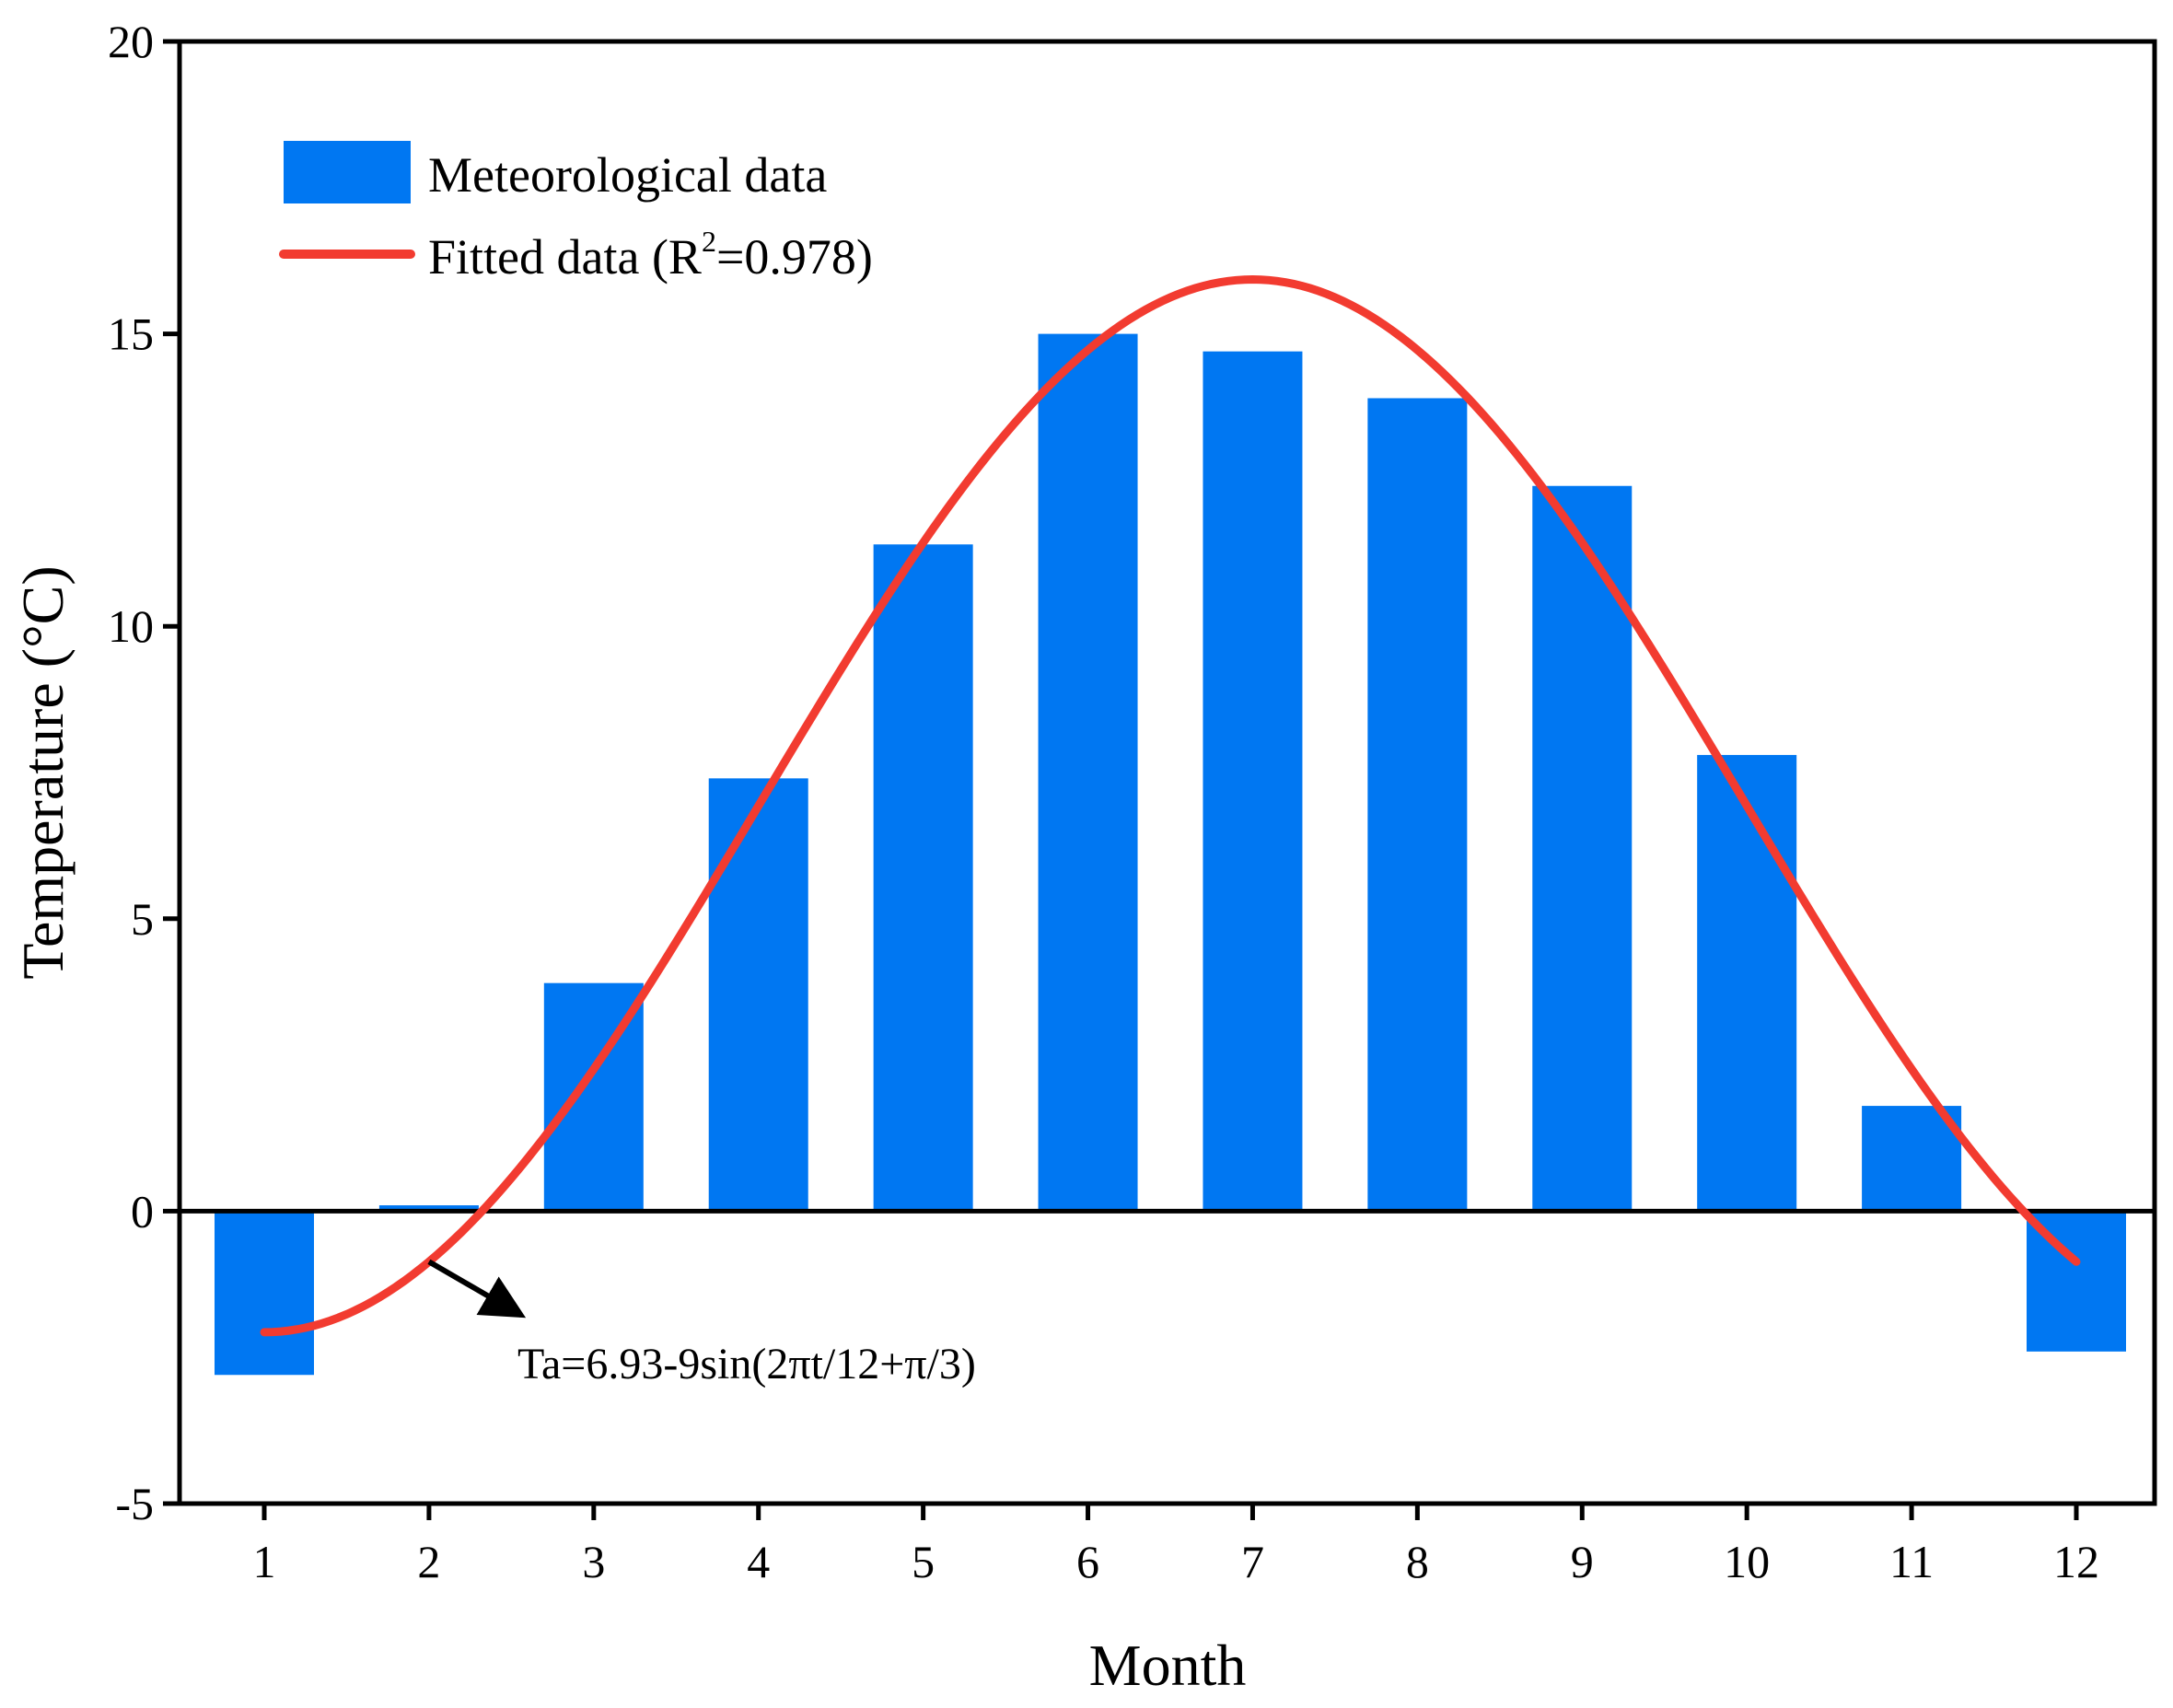 The height and width of the screenshot is (1708, 2173). I want to click on y-tick-label: 15, so click(131, 334).